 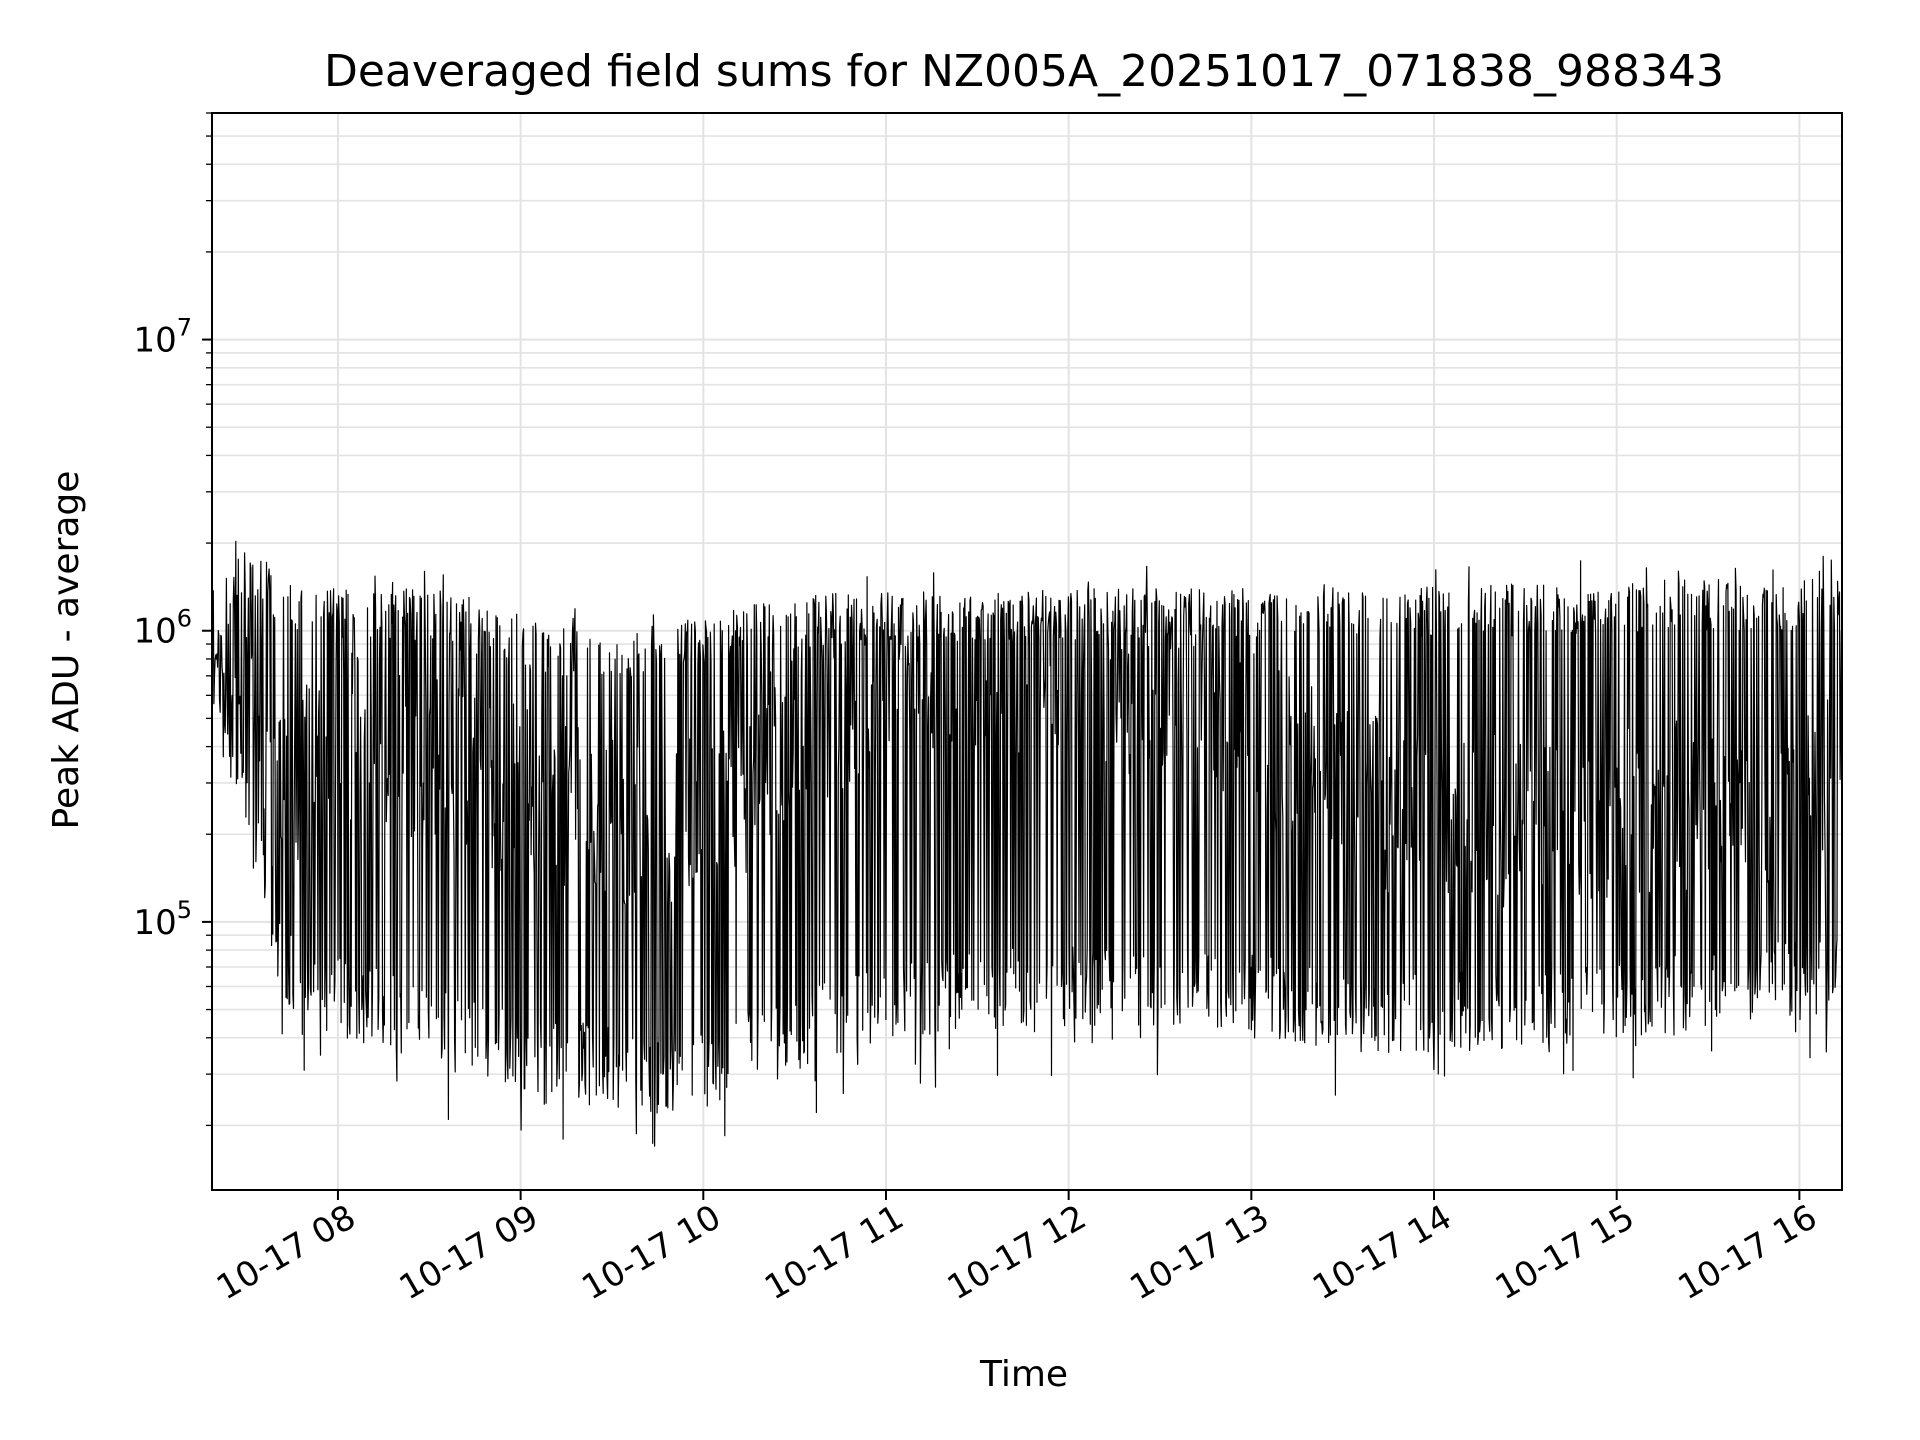 What do you see at coordinates (66, 650) in the screenshot?
I see `y-axis-label: Peak ADU - average` at bounding box center [66, 650].